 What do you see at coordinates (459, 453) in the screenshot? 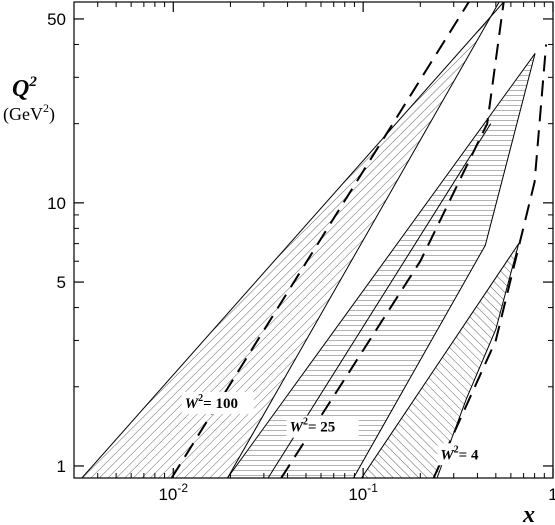
I see `series-label-2: W2= 4` at bounding box center [459, 453].